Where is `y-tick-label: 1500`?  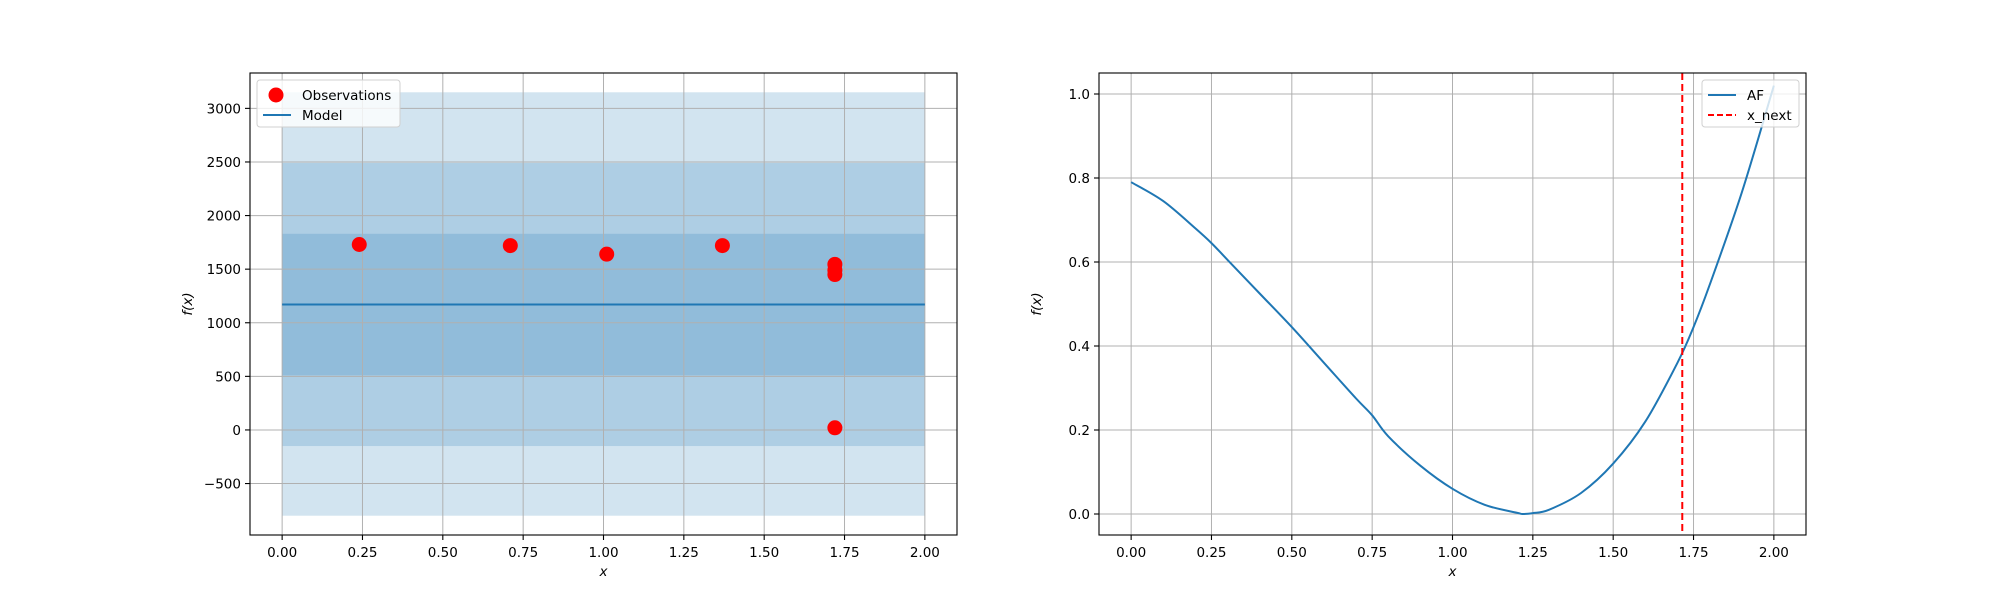
y-tick-label: 1500 is located at coordinates (224, 270).